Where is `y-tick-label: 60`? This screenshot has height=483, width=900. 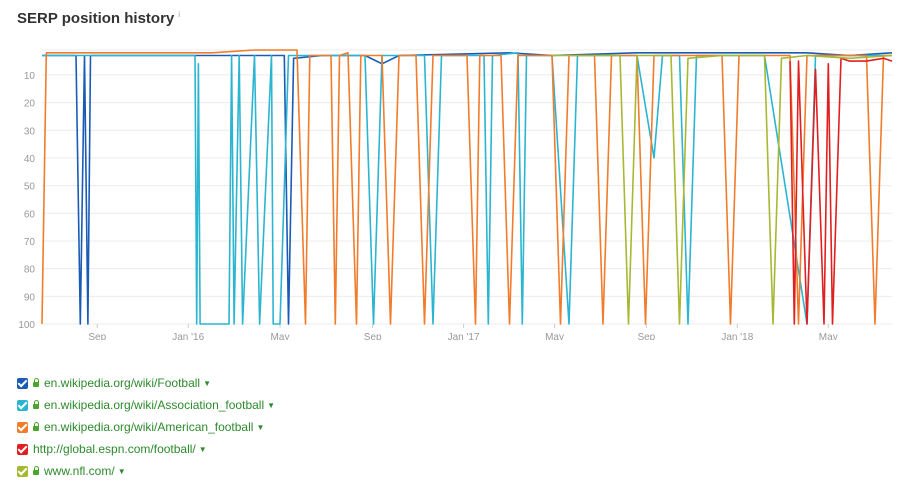 y-tick-label: 60 is located at coordinates (30, 214).